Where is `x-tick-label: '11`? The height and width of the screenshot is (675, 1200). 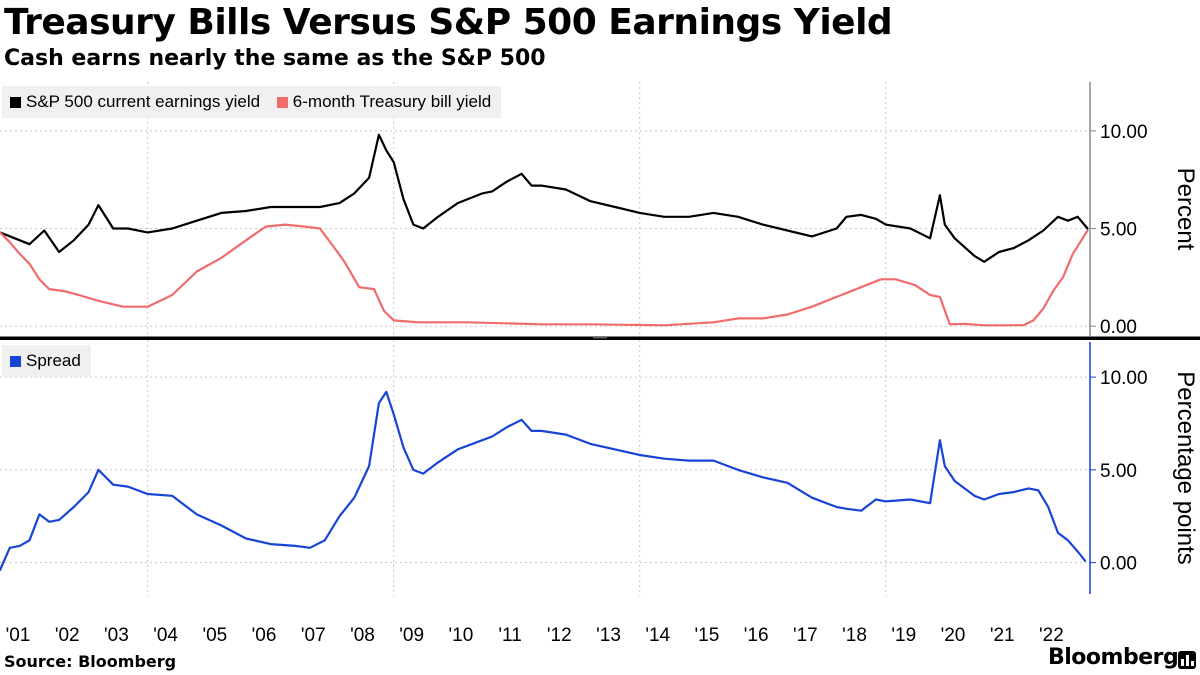 x-tick-label: '11 is located at coordinates (509, 635).